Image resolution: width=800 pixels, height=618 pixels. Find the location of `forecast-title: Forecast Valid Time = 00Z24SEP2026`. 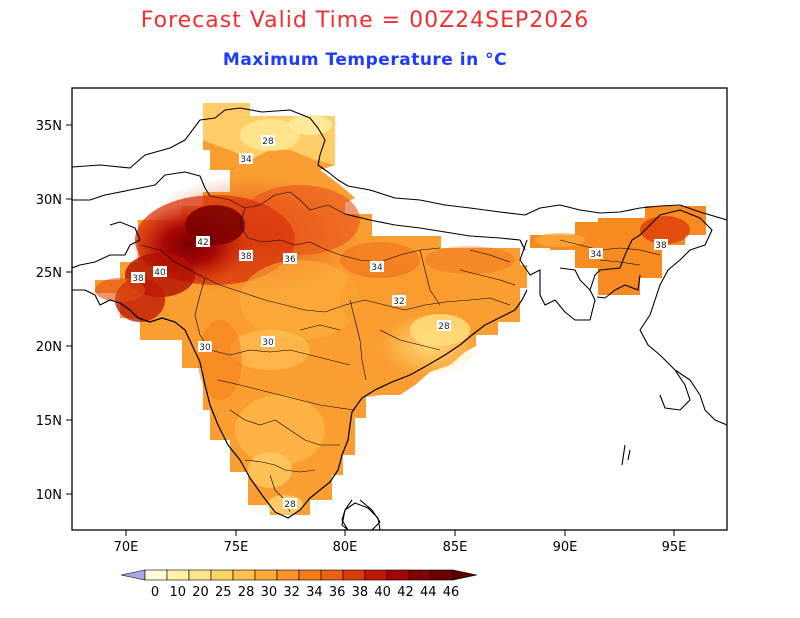

forecast-title: Forecast Valid Time = 00Z24SEP2026 is located at coordinates (365, 20).